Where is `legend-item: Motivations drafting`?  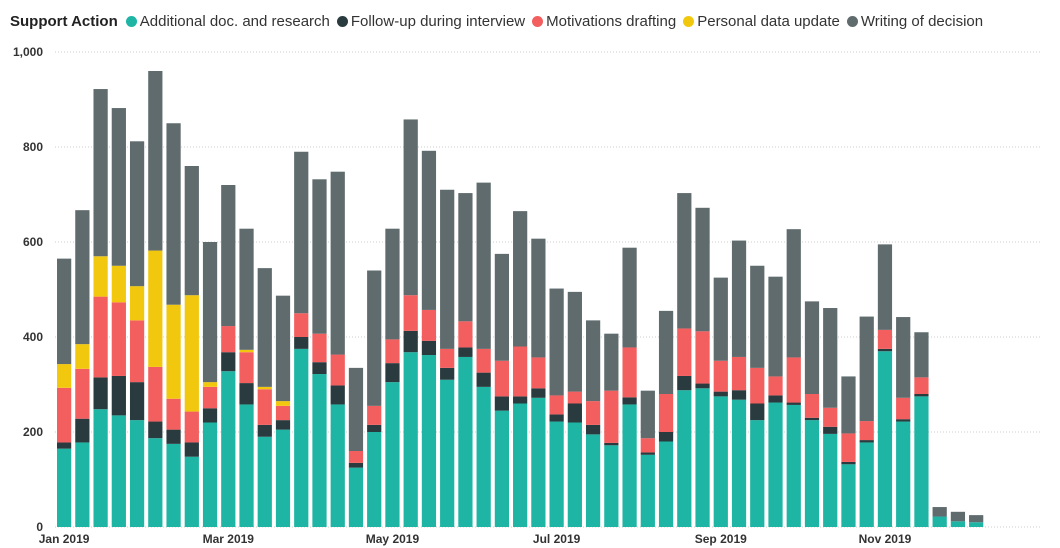
legend-item: Motivations drafting is located at coordinates (604, 21).